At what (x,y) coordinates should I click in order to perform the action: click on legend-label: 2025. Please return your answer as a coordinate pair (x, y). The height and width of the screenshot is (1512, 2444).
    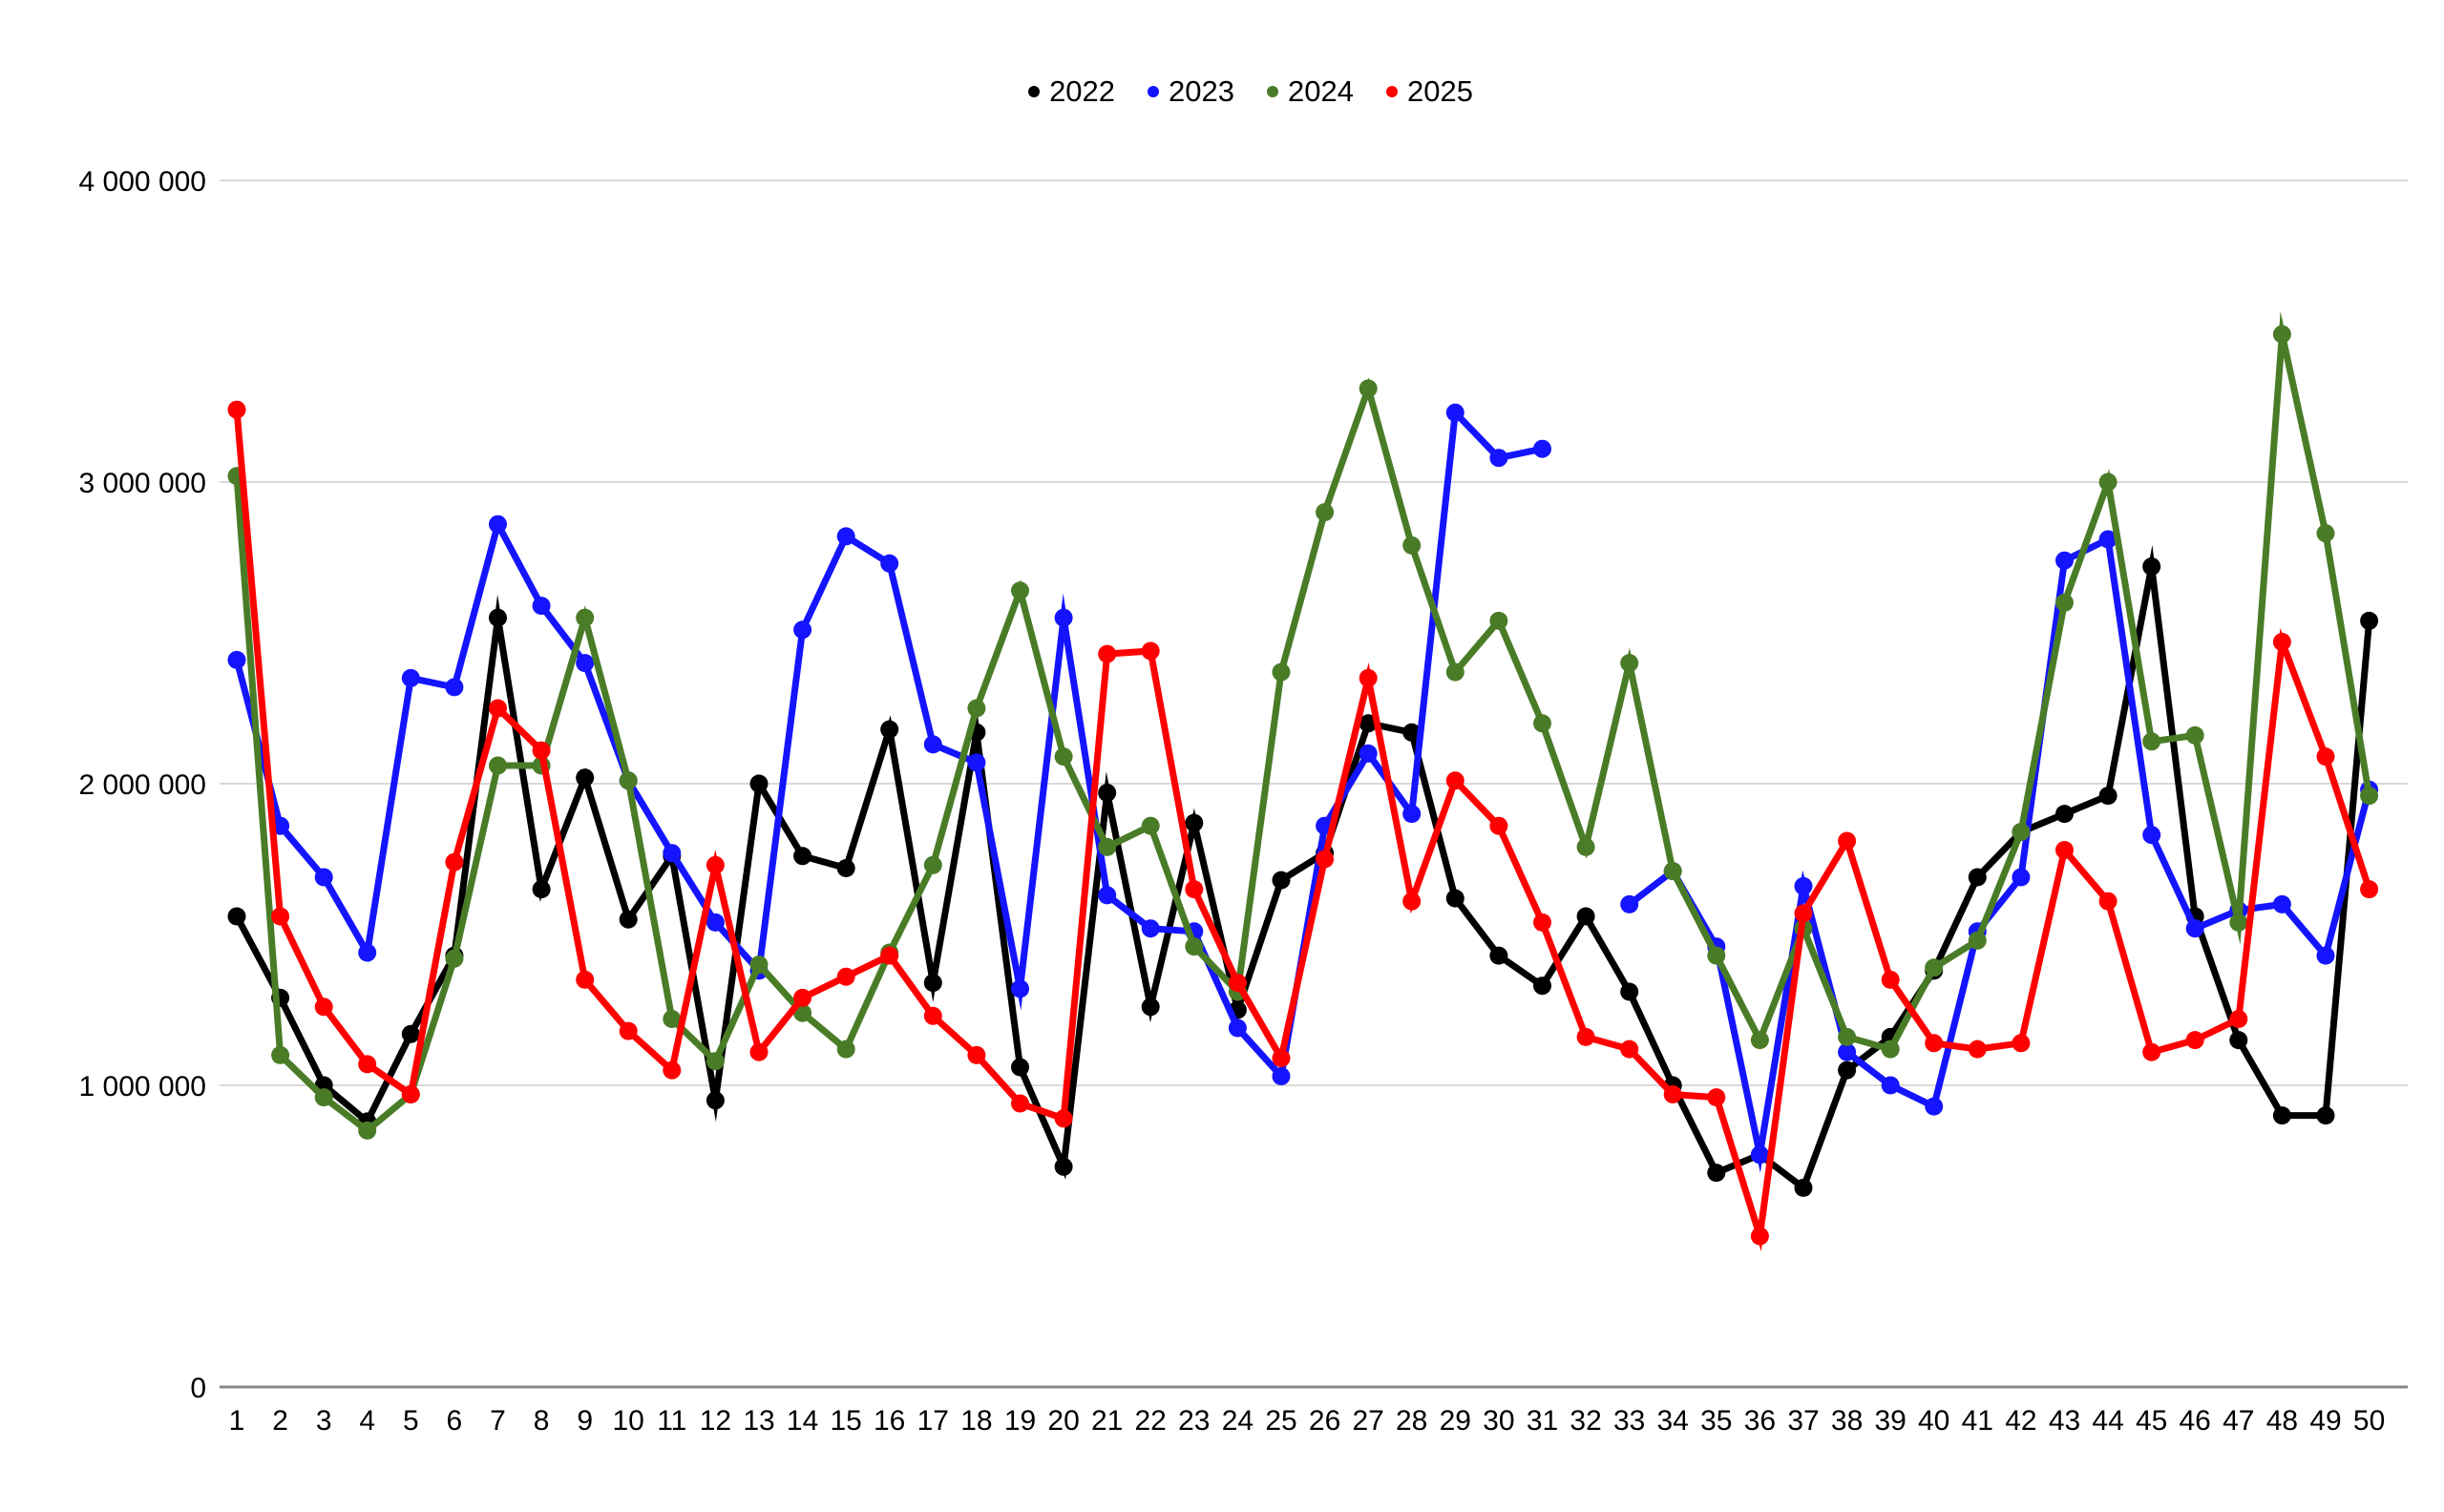
    Looking at the image, I should click on (1440, 91).